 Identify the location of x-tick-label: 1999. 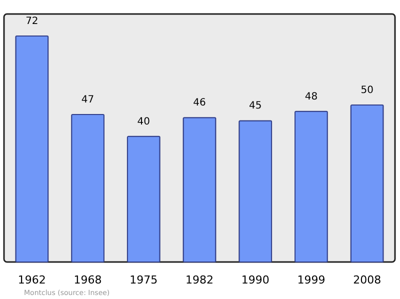
(311, 280).